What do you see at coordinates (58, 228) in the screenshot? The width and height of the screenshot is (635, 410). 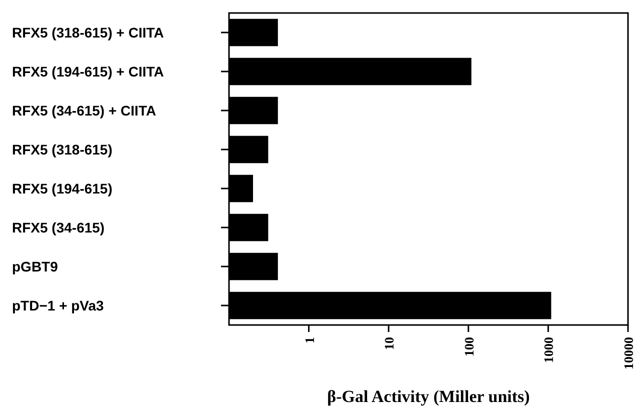 I see `y-tick-label: RFX5 (34-615)` at bounding box center [58, 228].